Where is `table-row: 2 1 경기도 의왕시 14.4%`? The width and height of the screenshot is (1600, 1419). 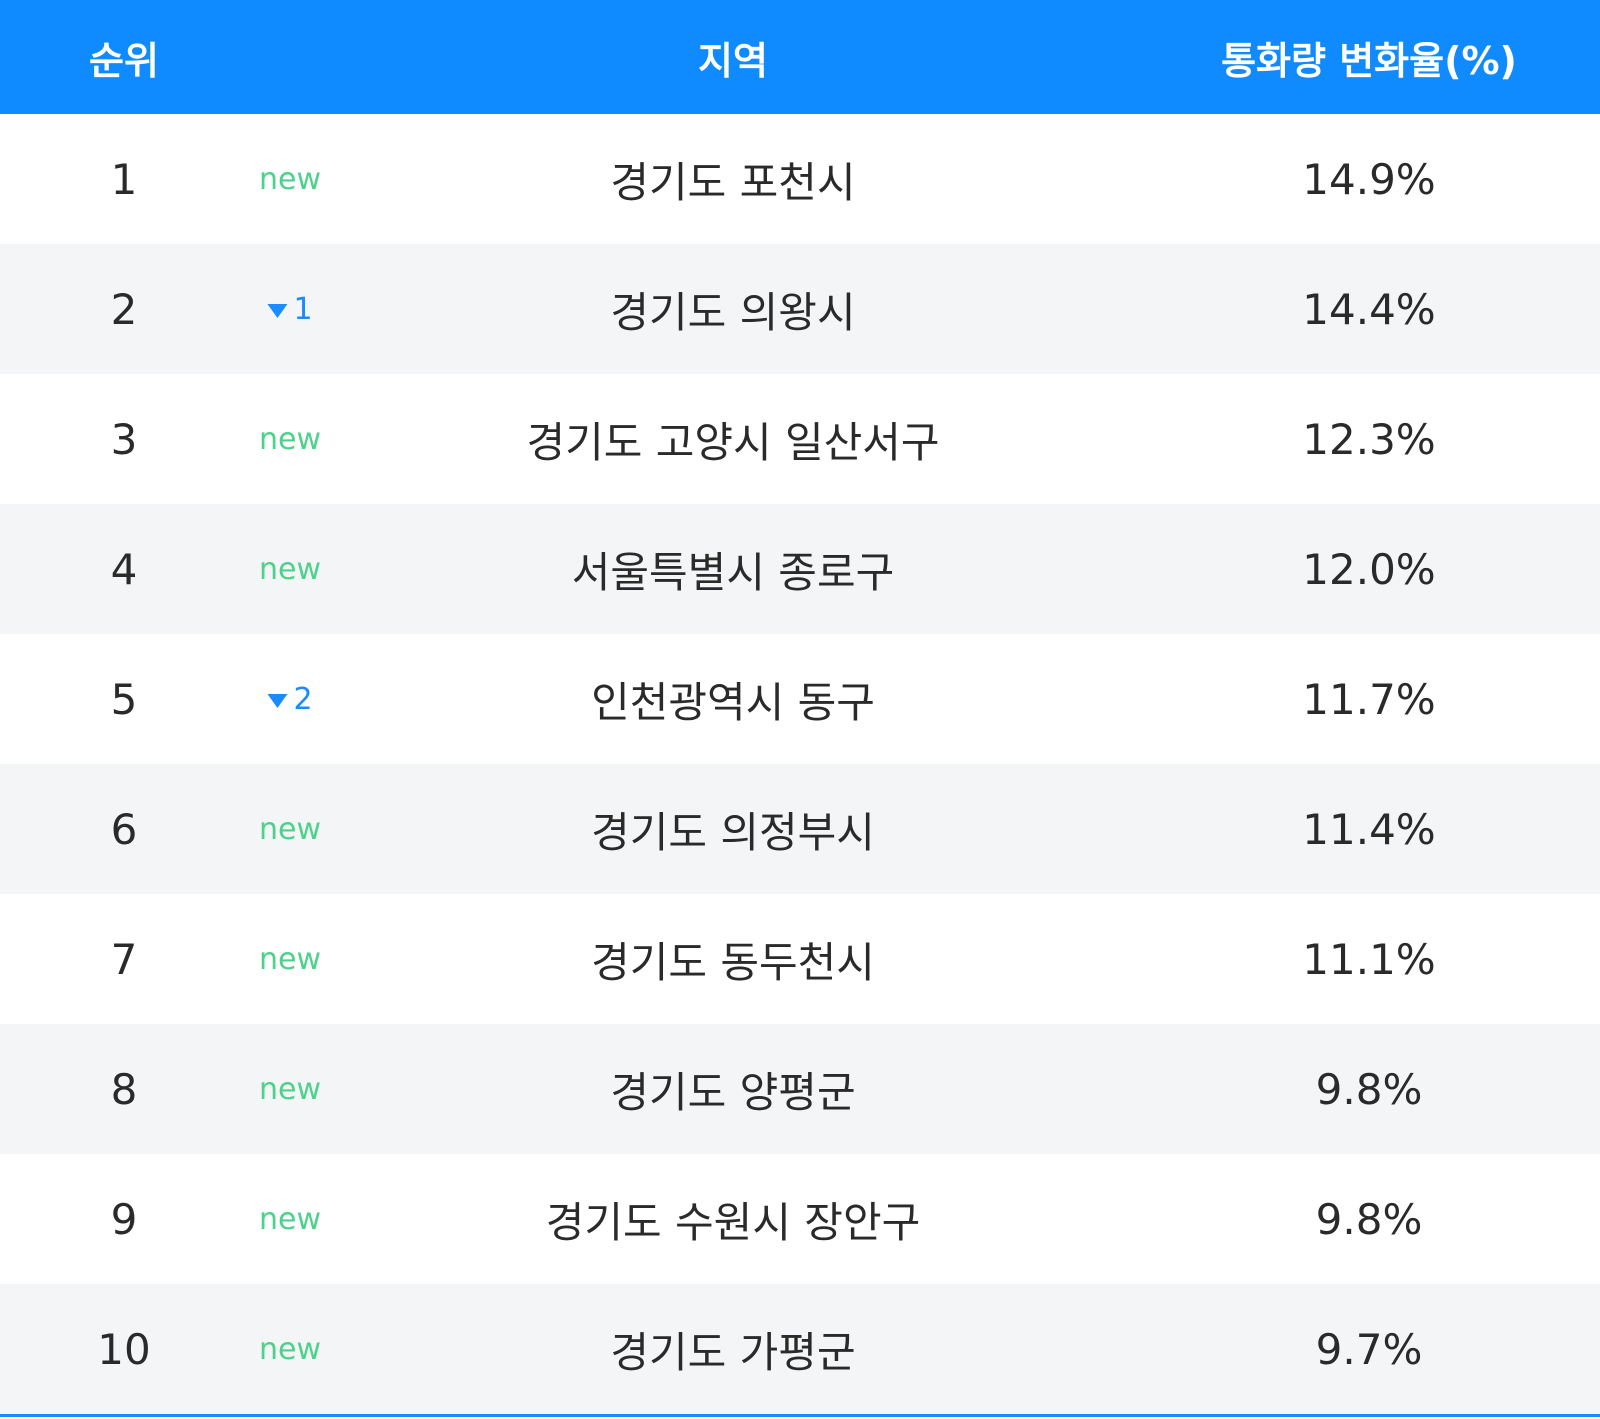
table-row: 2 1 경기도 의왕시 14.4% is located at coordinates (800, 309).